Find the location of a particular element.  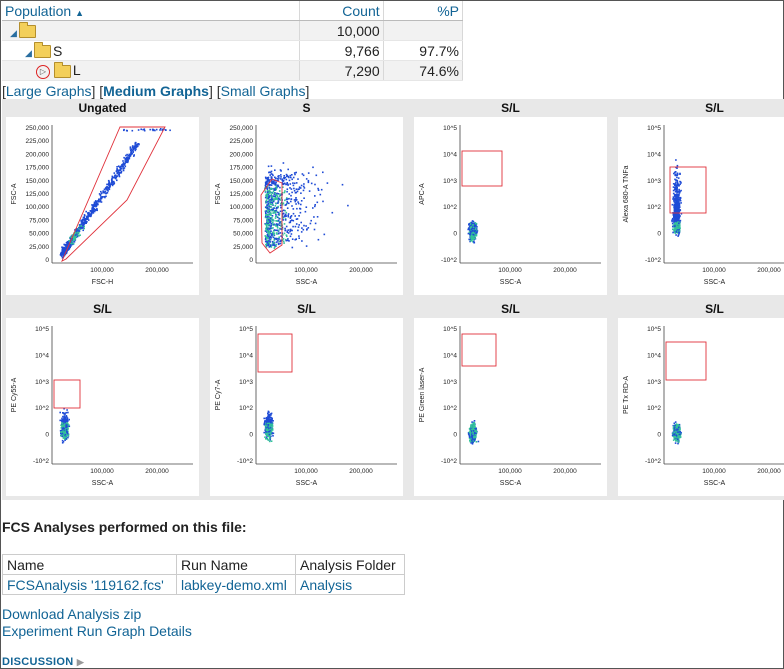

percent-column-header: %P is located at coordinates (423, 11).